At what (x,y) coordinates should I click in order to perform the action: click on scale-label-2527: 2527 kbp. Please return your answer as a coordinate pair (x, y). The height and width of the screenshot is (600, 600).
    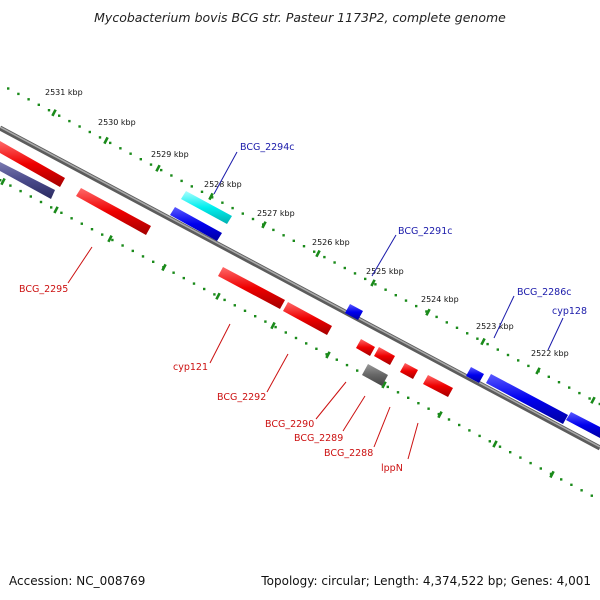
    Looking at the image, I should click on (276, 213).